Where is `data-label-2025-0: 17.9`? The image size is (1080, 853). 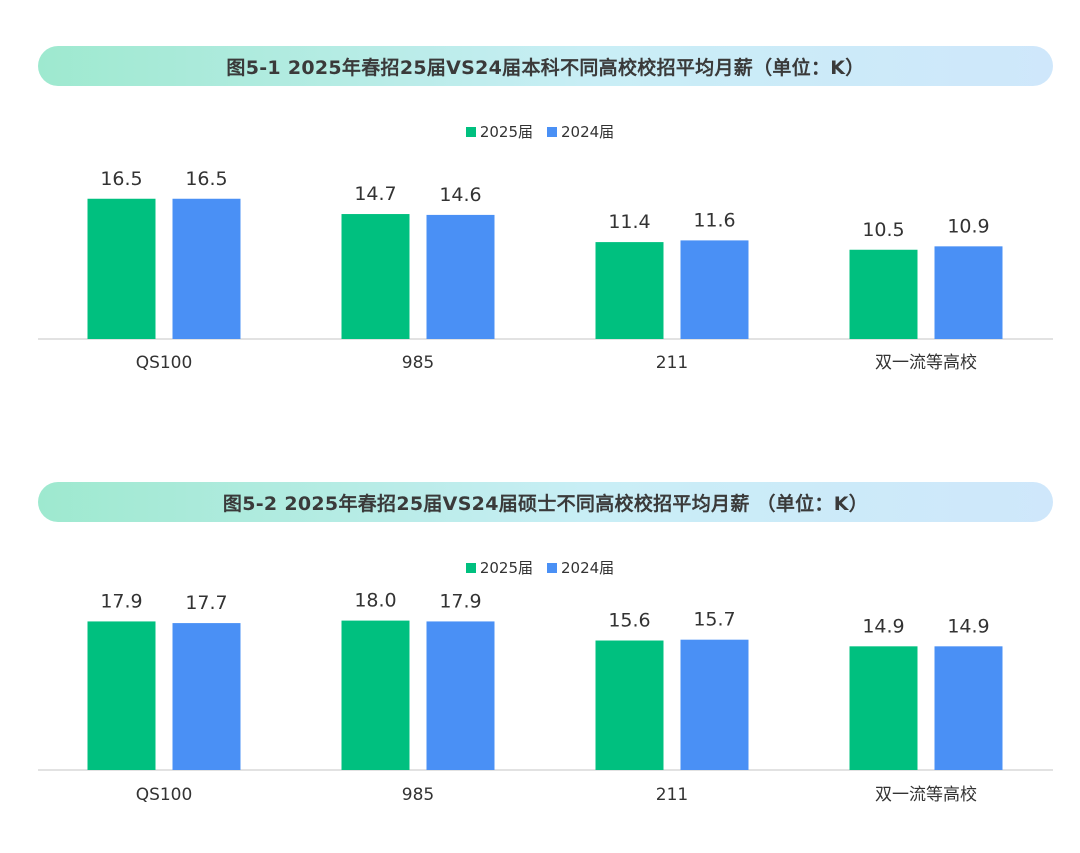 data-label-2025-0: 17.9 is located at coordinates (121, 601).